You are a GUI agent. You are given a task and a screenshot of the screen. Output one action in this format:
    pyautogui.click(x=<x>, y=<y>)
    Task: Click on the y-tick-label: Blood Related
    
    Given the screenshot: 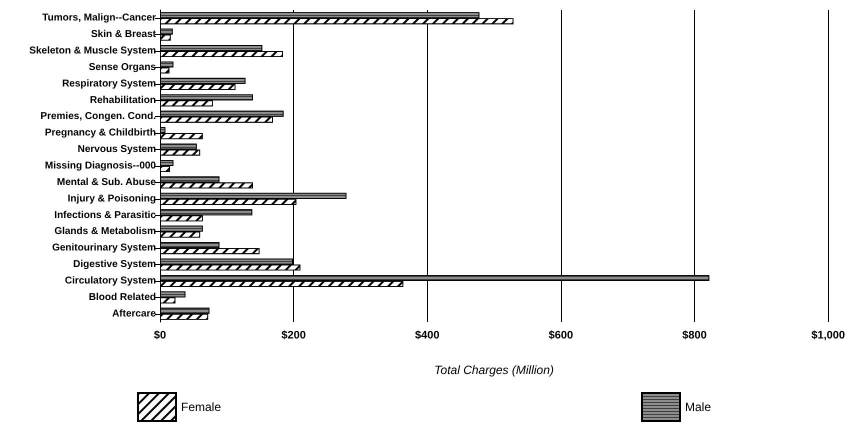 What is the action you would take?
    pyautogui.click(x=122, y=297)
    